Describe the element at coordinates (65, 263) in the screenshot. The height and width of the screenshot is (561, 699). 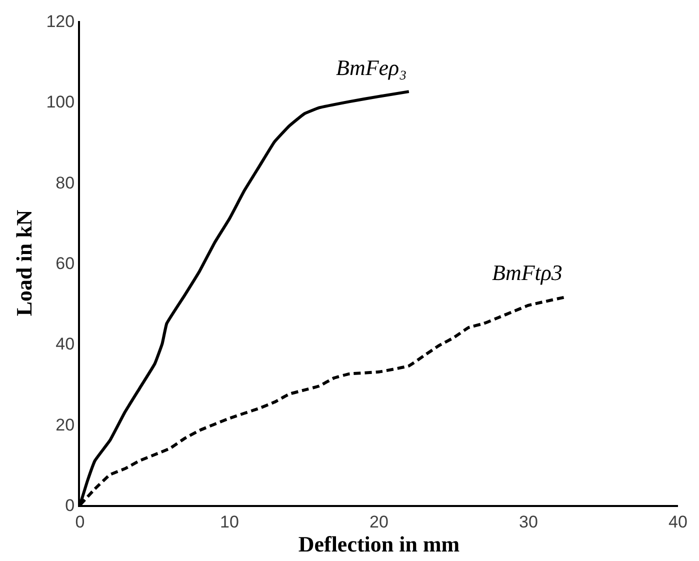
I see `y-tick-label: 60` at that location.